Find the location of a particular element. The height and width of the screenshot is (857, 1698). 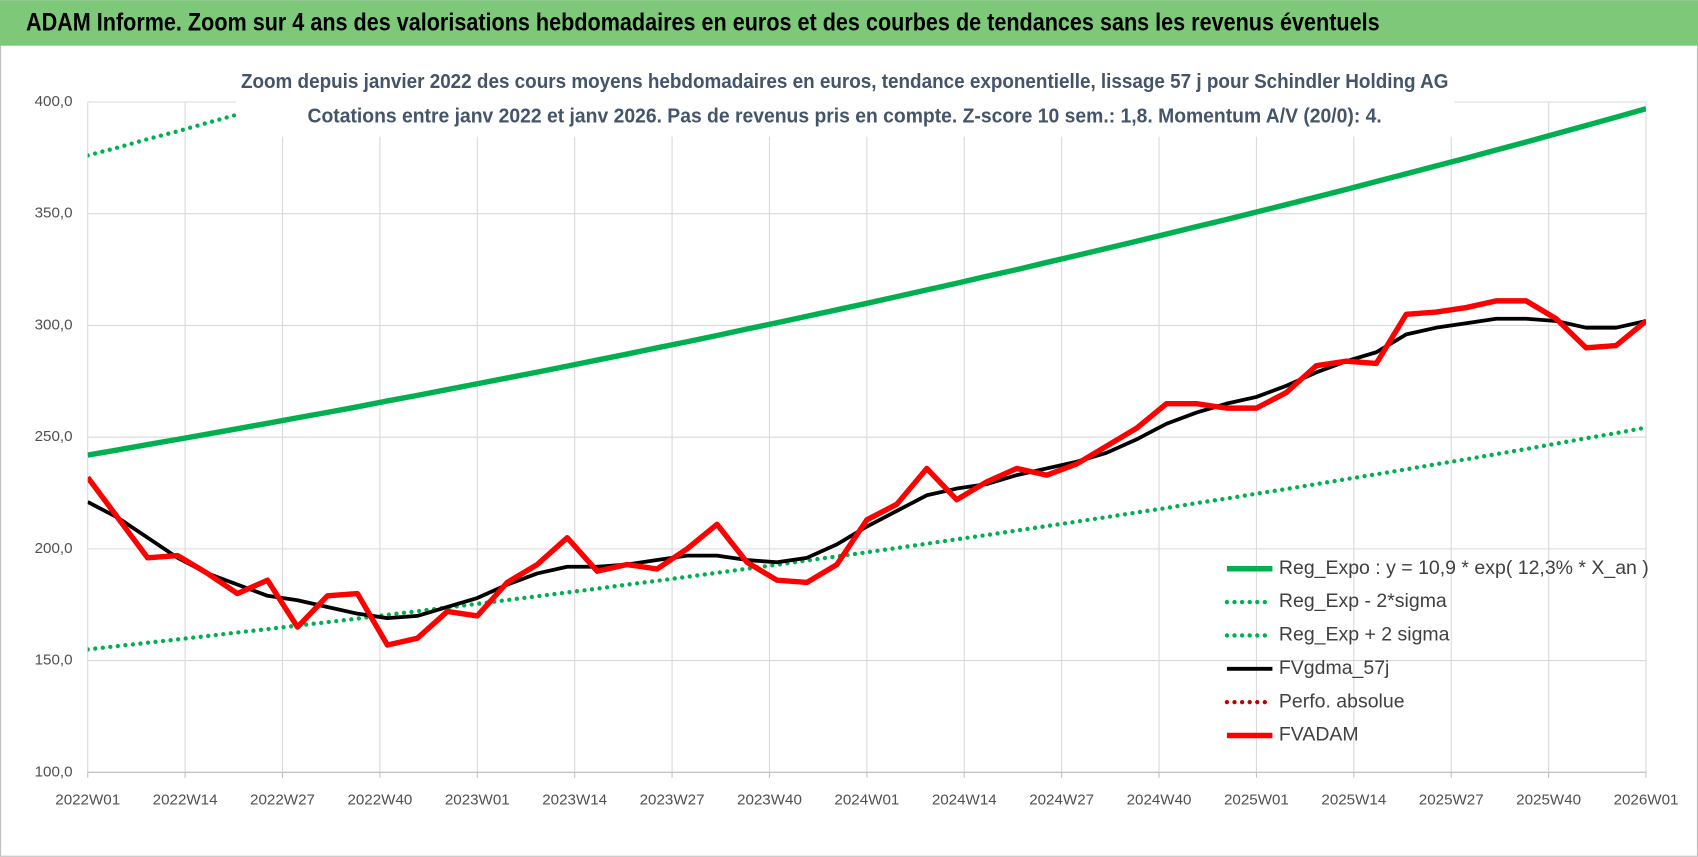

x-tick-label: 2024W27 is located at coordinates (1061, 799).